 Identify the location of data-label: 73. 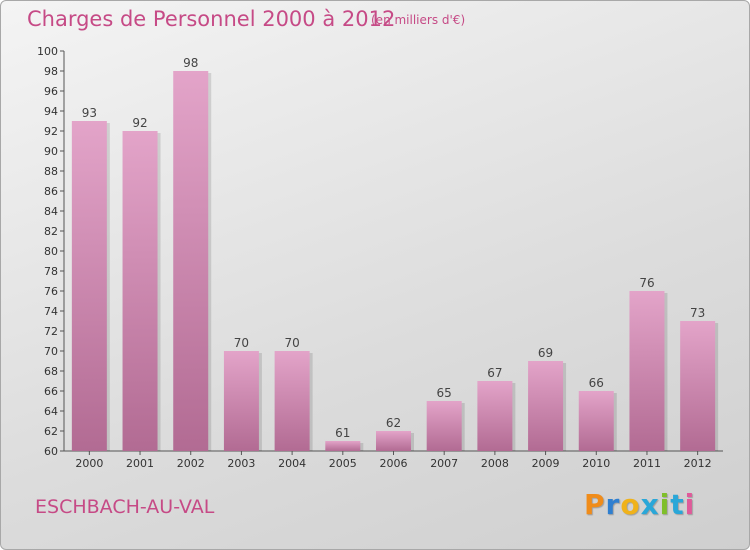
(697, 313).